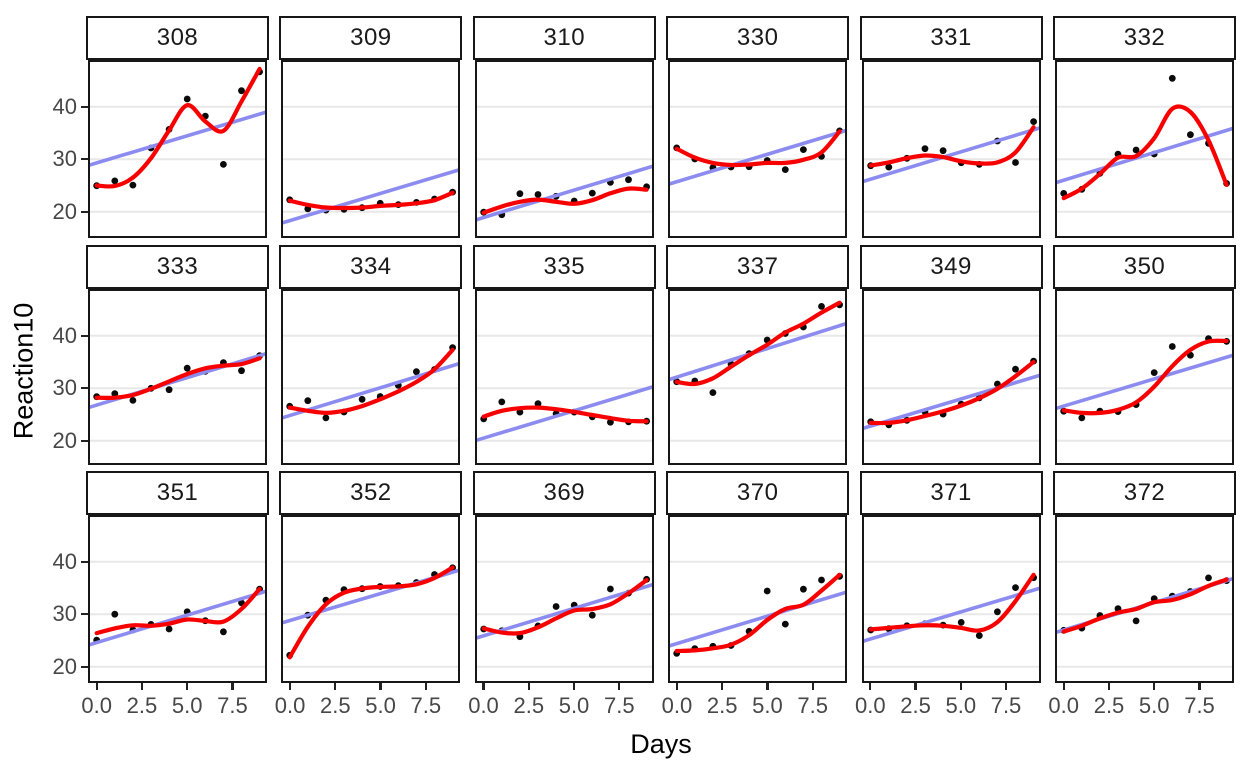 Image resolution: width=1248 pixels, height=771 pixels. What do you see at coordinates (64, 666) in the screenshot?
I see `y-tick-label: 20` at bounding box center [64, 666].